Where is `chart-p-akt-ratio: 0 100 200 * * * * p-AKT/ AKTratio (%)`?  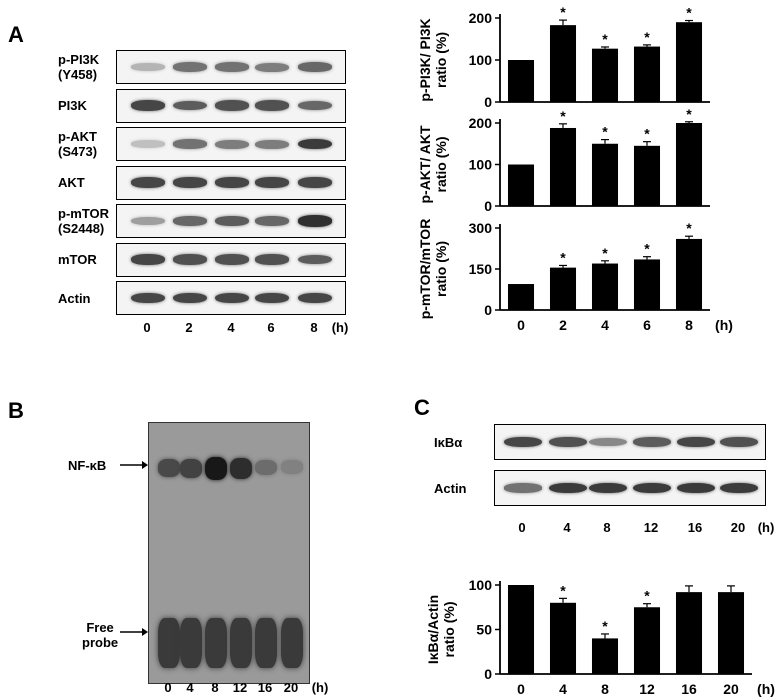
chart-p-akt-ratio: 0 100 200 * * * * p-AKT/ AKTratio (%) is located at coordinates (563, 160).